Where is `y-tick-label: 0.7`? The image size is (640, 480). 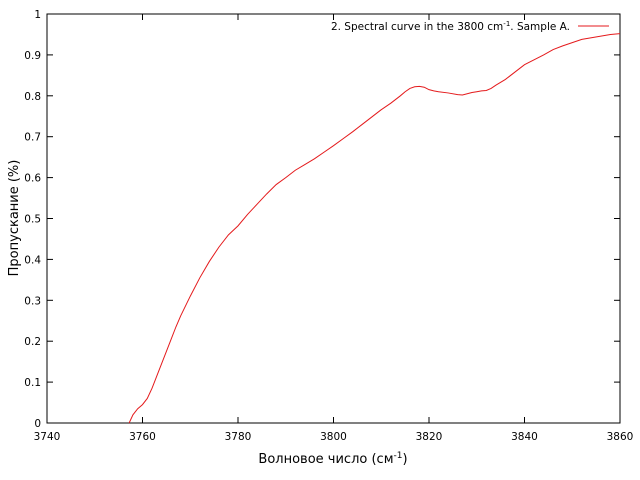
y-tick-label: 0.7 is located at coordinates (32, 138).